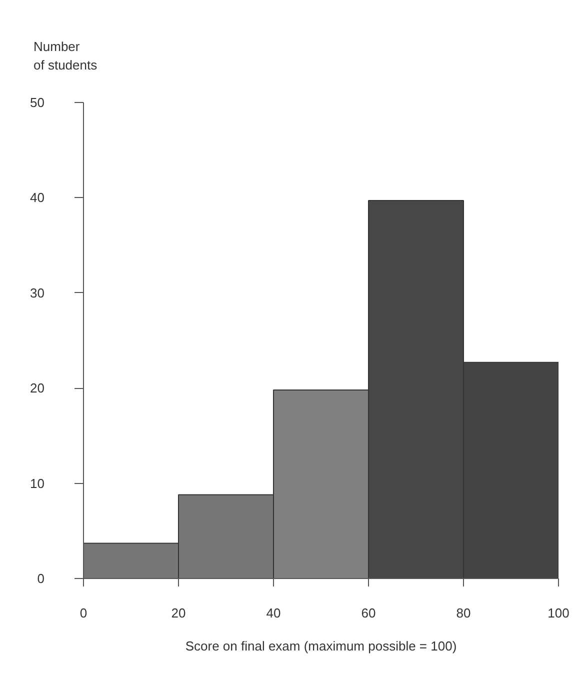 This screenshot has height=679, width=582. Describe the element at coordinates (37, 102) in the screenshot. I see `y-tick-label: 50` at that location.